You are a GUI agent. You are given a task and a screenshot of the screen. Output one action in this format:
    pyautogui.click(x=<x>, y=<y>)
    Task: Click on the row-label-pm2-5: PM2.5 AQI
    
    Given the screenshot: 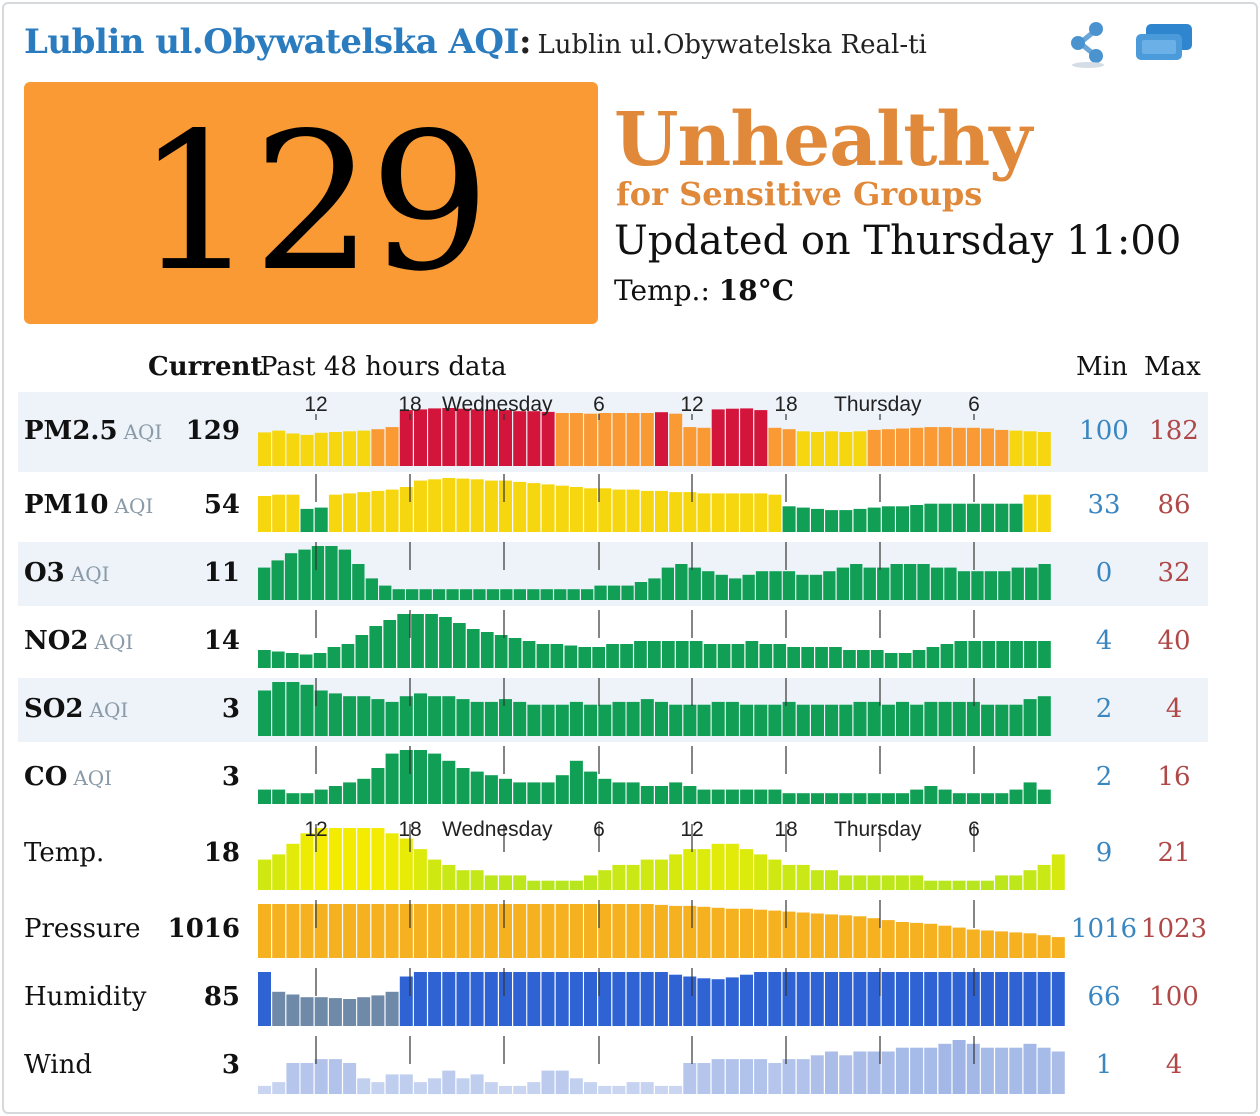 What is the action you would take?
    pyautogui.click(x=93, y=431)
    